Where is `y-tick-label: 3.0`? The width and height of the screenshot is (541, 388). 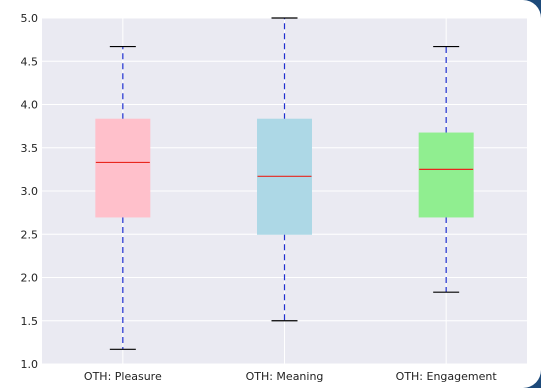
y-tick-label: 3.0 is located at coordinates (30, 191).